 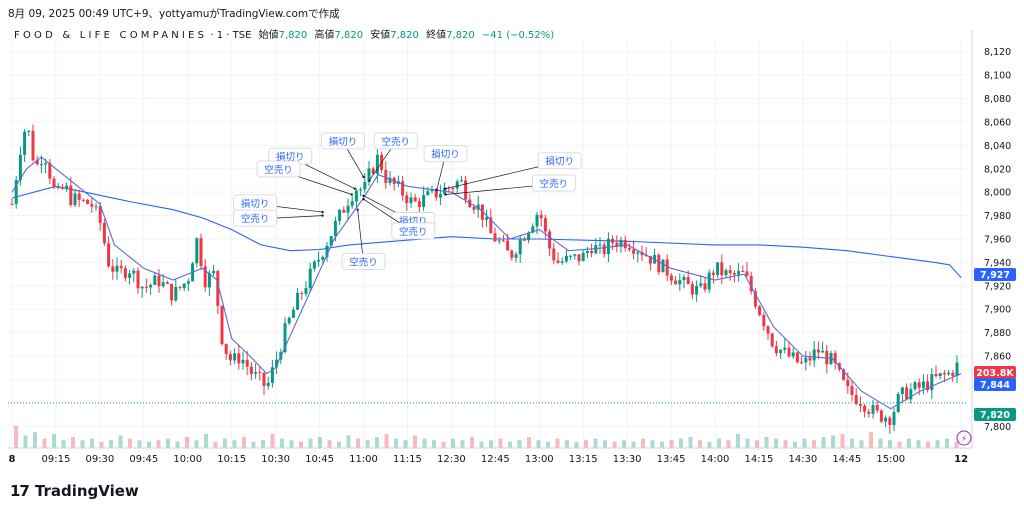 What do you see at coordinates (846, 459) in the screenshot?
I see `x-tick-label: 14:45` at bounding box center [846, 459].